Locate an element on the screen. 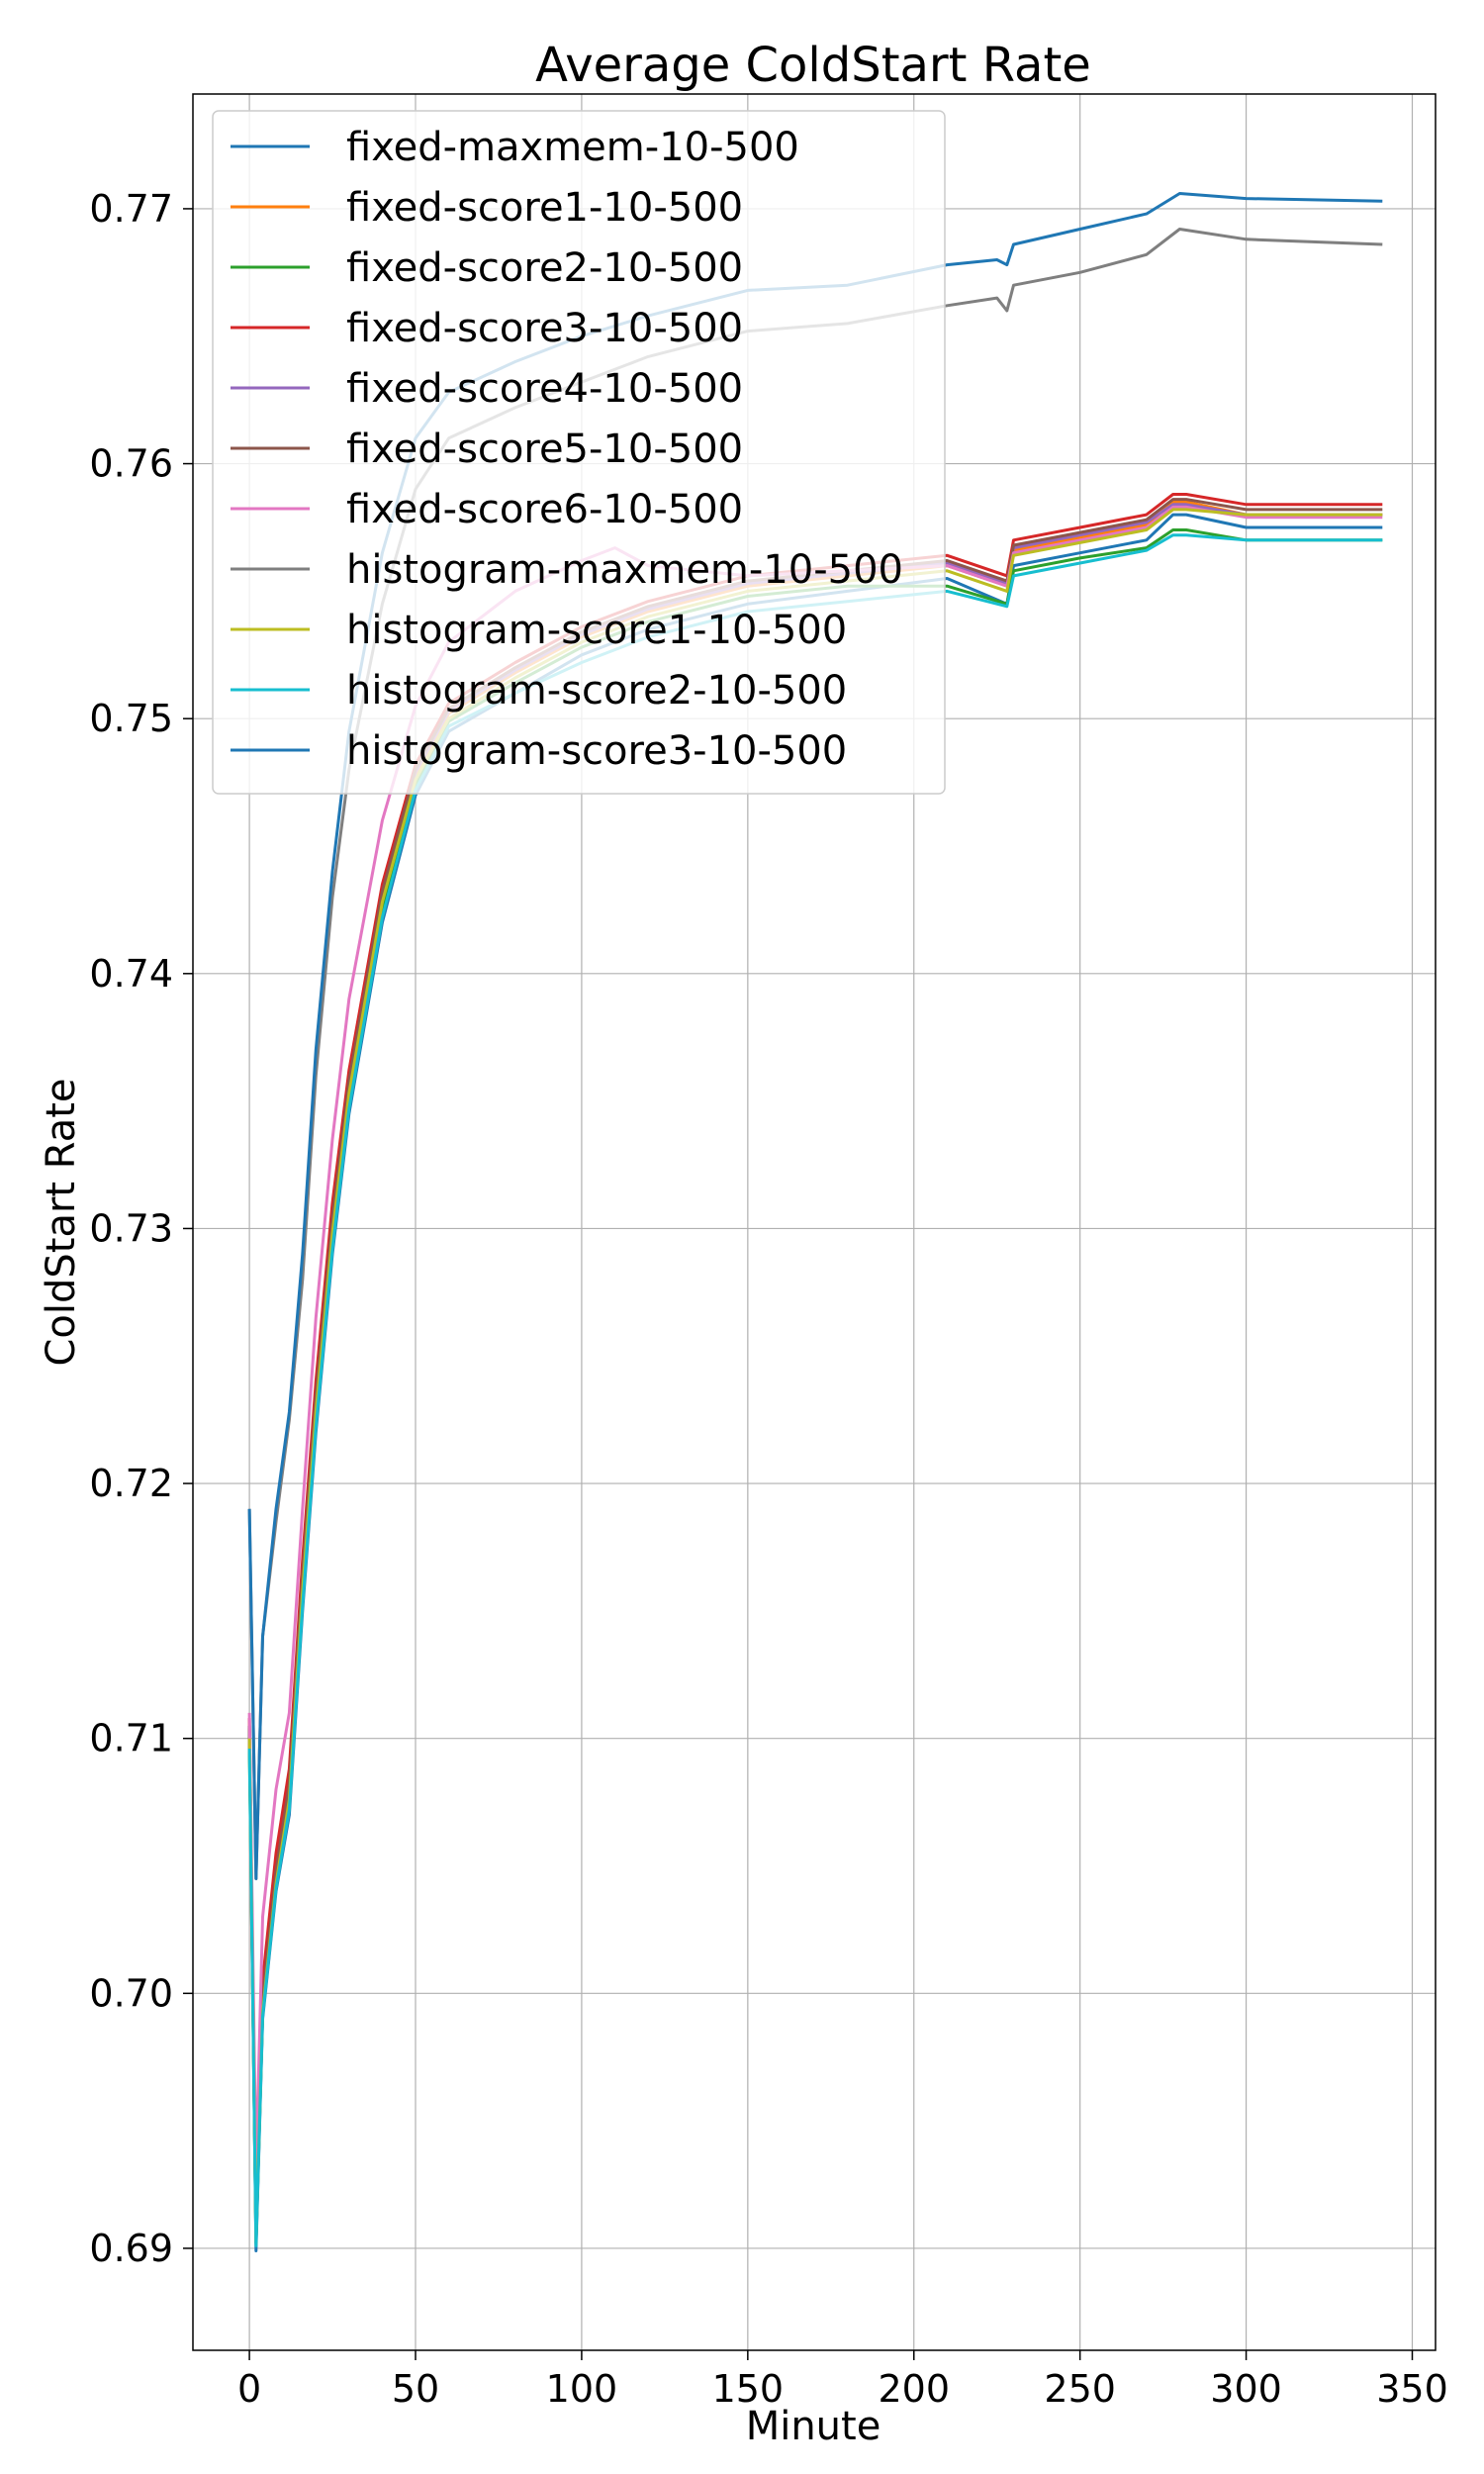 The width and height of the screenshot is (1484, 2474). y-axis-ticks: 0.69 0.70 0.71 0.72 0.73 0.74 0.75 0.76 0.77 is located at coordinates (141, 1229).